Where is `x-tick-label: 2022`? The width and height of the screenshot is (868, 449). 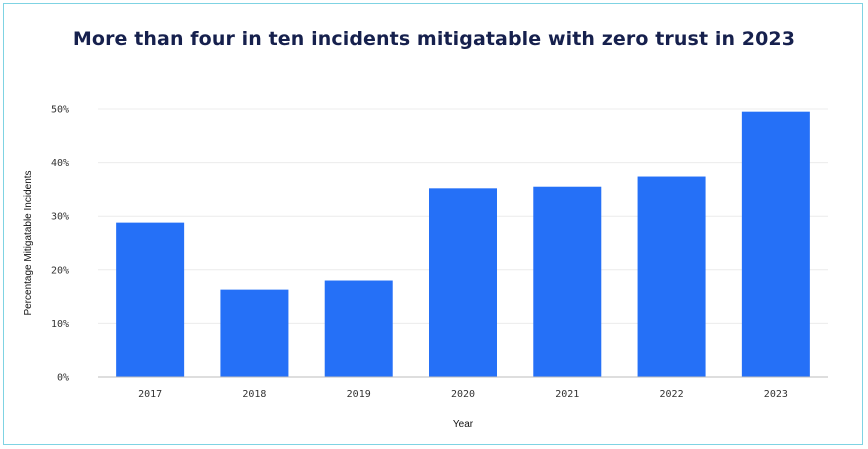 x-tick-label: 2022 is located at coordinates (672, 394).